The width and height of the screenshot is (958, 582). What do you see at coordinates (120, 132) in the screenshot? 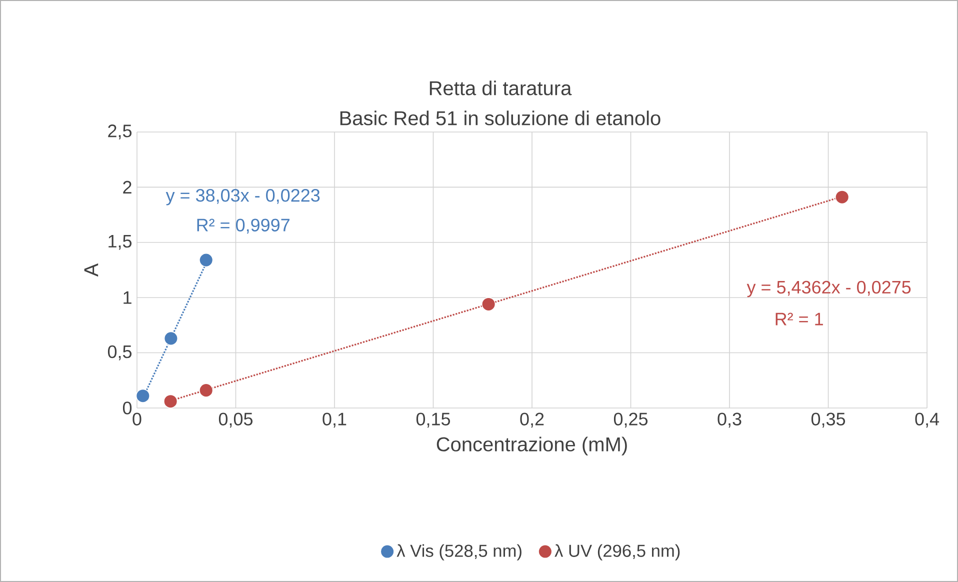
I see `y-tick-label: 2,5` at bounding box center [120, 132].